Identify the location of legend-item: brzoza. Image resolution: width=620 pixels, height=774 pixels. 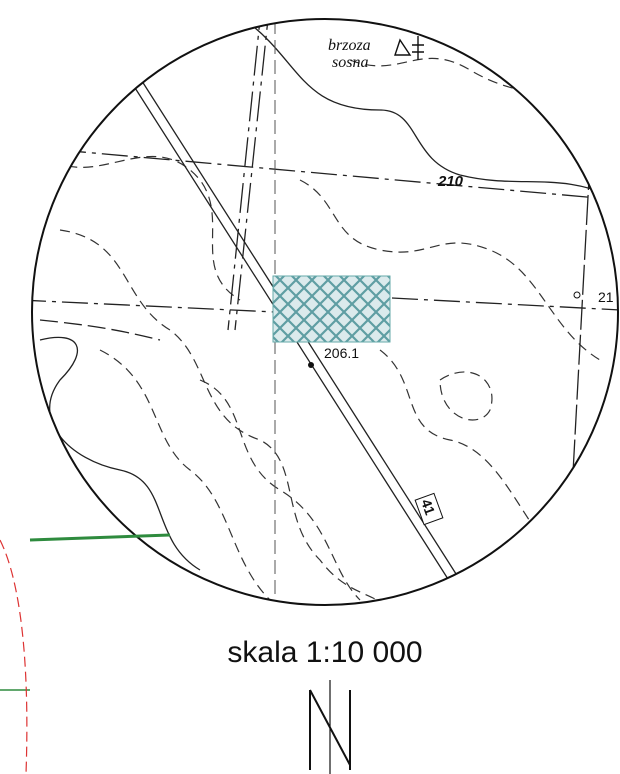
(349, 45).